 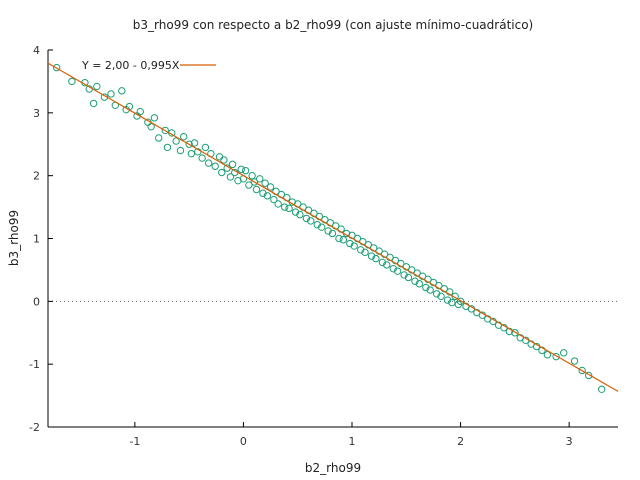 What do you see at coordinates (460, 441) in the screenshot?
I see `x-tick-label: 2` at bounding box center [460, 441].